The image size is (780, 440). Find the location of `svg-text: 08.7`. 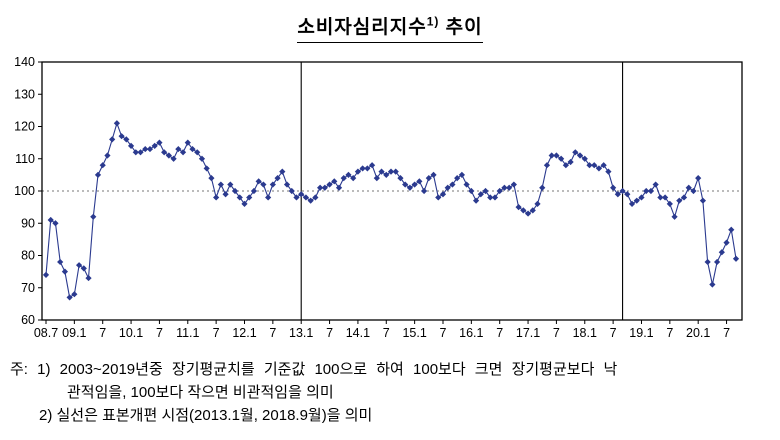

svg-text: 08.7 is located at coordinates (46, 333).